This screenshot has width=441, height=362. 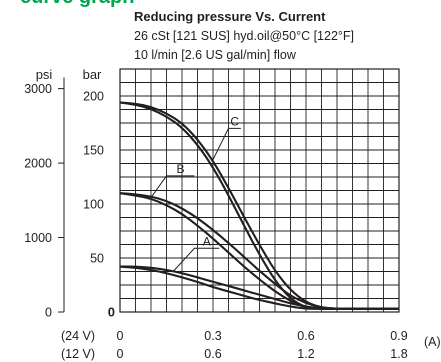 What do you see at coordinates (93, 205) in the screenshot?
I see `y-tick-label-bar: 100` at bounding box center [93, 205].